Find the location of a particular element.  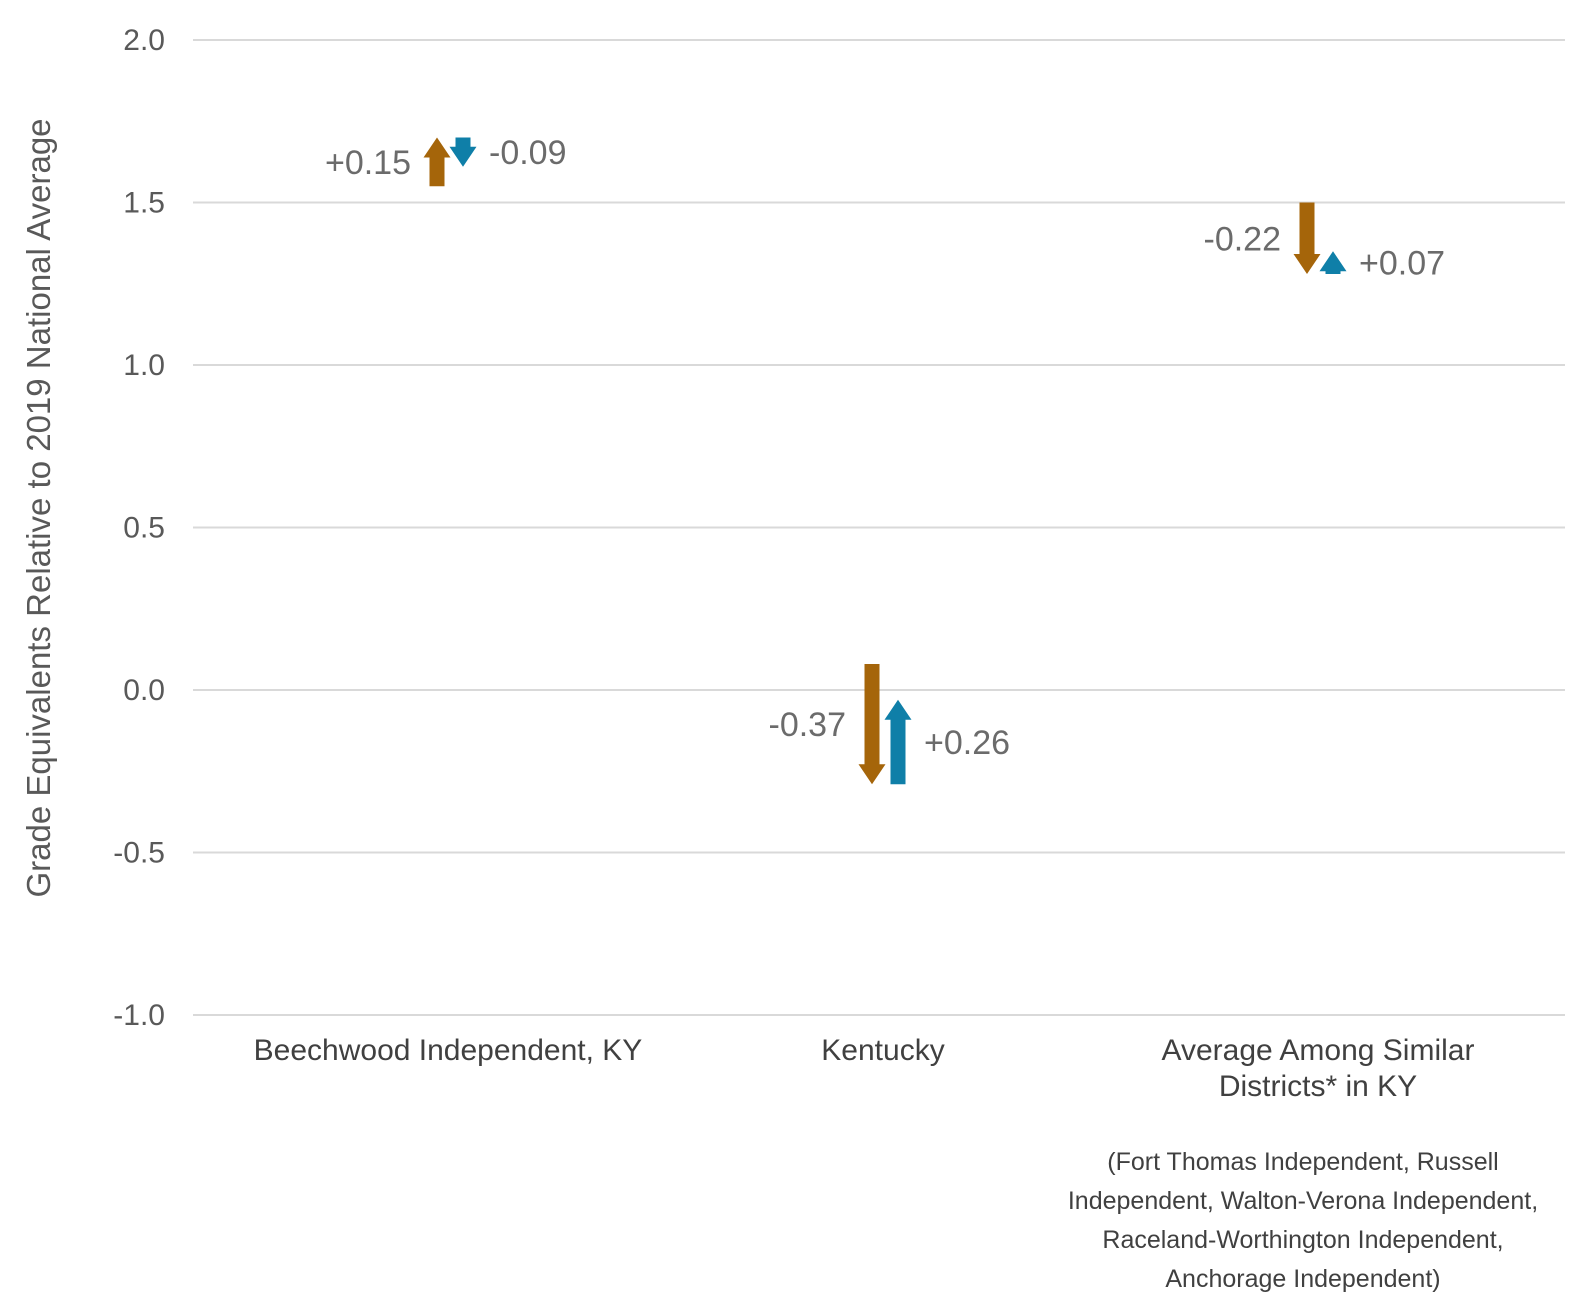

data-label: -0.37 is located at coordinates (808, 725).